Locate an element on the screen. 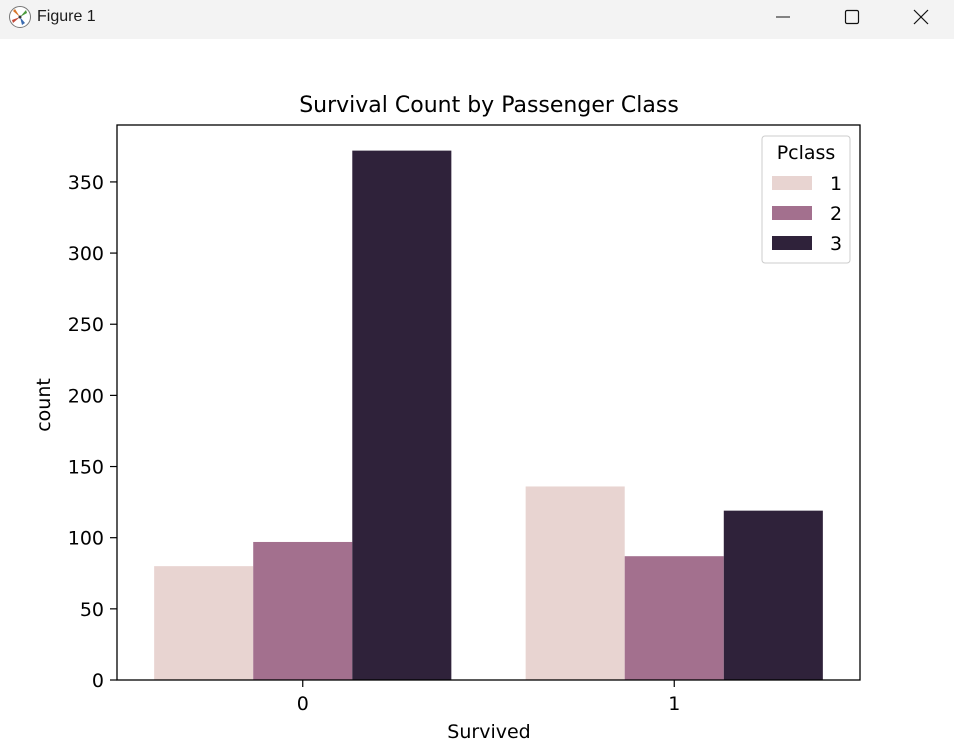  y-tick-label: 100 is located at coordinates (86, 539).